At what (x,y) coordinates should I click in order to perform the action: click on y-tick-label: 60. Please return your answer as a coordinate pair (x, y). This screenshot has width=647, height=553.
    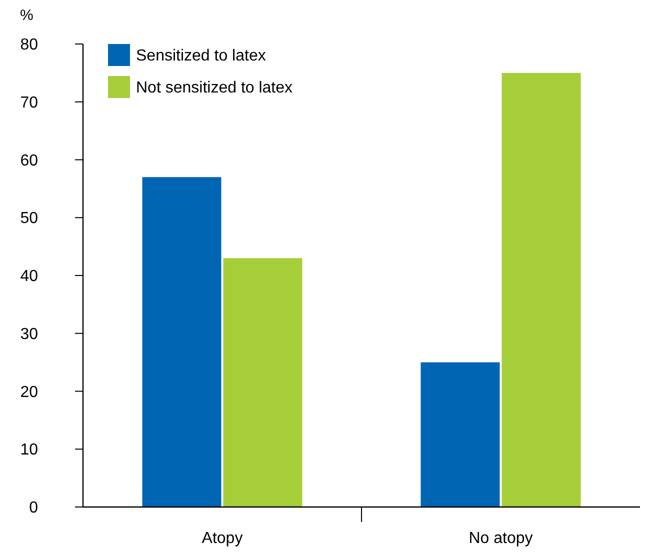
    Looking at the image, I should click on (29, 161).